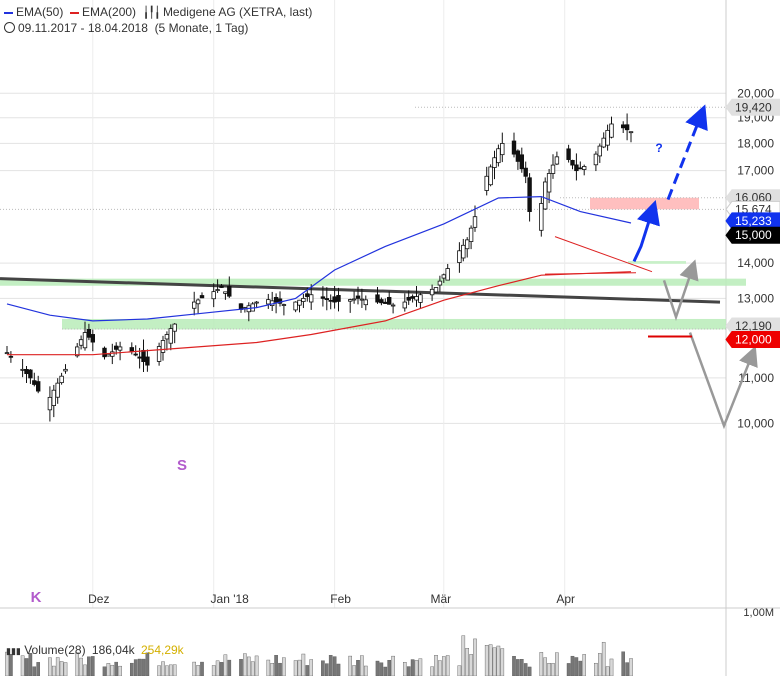 The height and width of the screenshot is (679, 780). I want to click on long-trendline, so click(360, 290).